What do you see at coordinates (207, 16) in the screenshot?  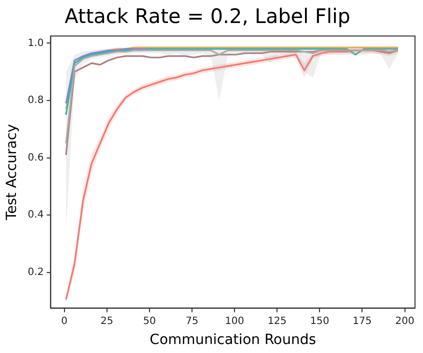 I see `chart-title: Attack Rate = 0.2, Label Flip` at bounding box center [207, 16].